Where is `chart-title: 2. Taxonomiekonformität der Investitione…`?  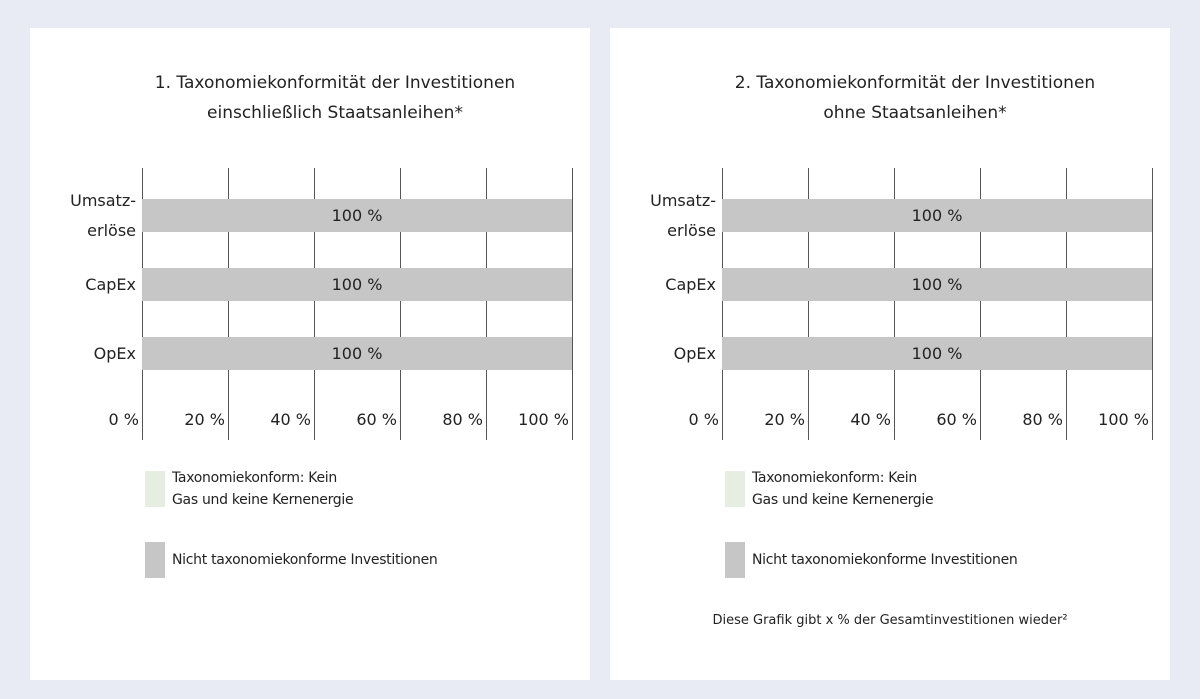 chart-title: 2. Taxonomiekonformität der Investitione… is located at coordinates (915, 98).